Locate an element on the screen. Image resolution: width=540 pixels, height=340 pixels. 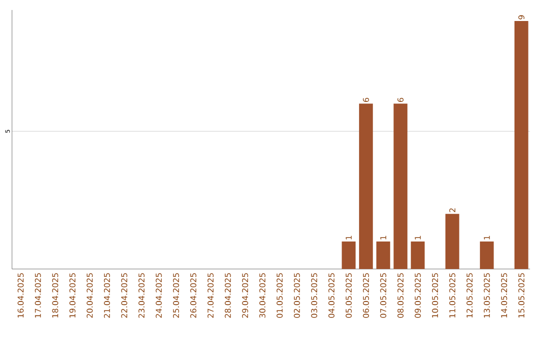
x-tick-label: 13.05.2025 is located at coordinates (487, 295).